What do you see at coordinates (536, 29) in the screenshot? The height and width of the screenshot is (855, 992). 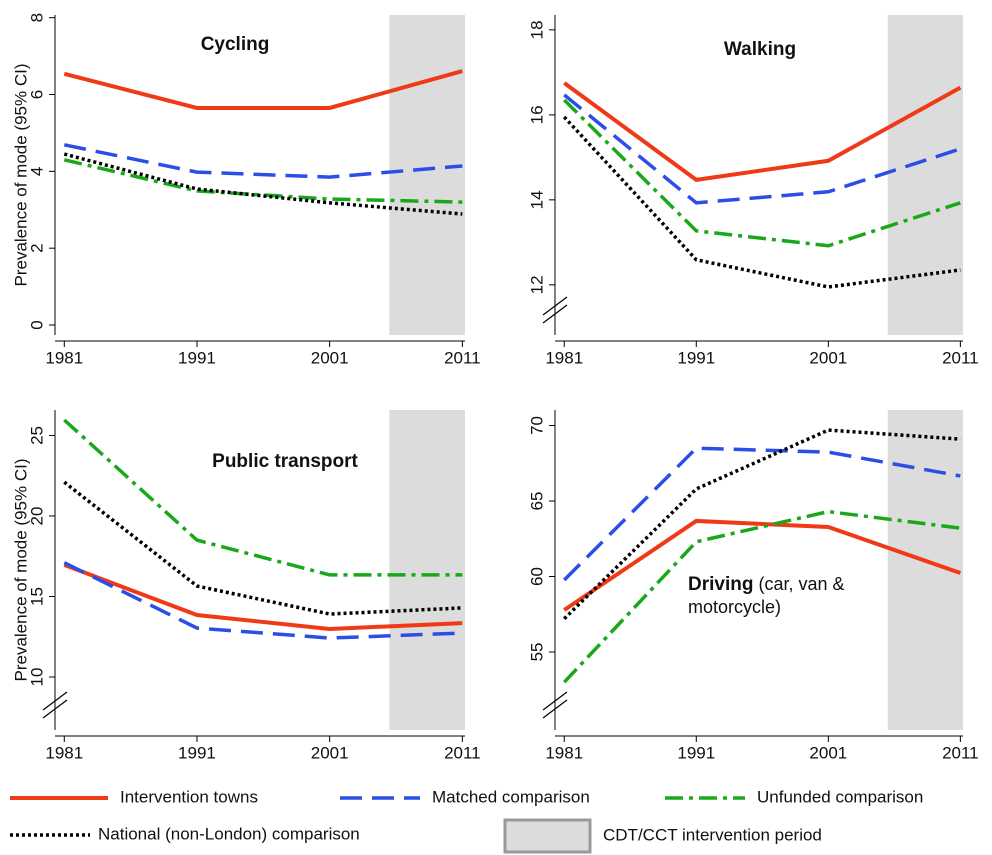 I see `y-tick-label: 18` at bounding box center [536, 29].